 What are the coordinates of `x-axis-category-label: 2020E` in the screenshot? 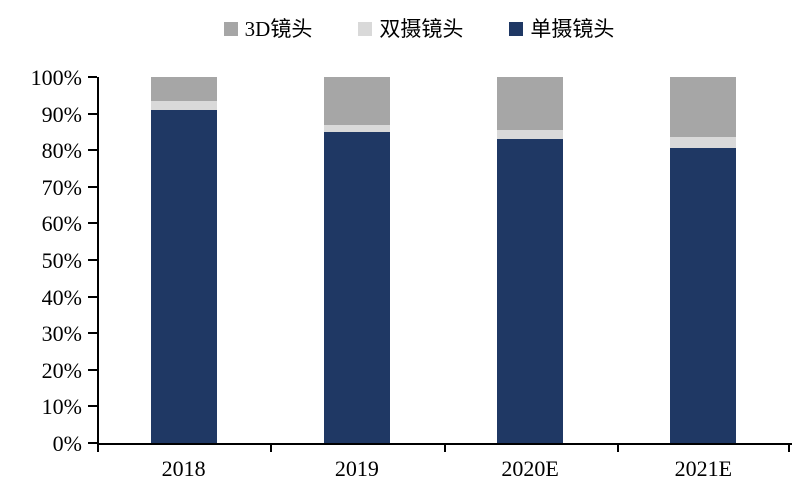 It's located at (530, 468).